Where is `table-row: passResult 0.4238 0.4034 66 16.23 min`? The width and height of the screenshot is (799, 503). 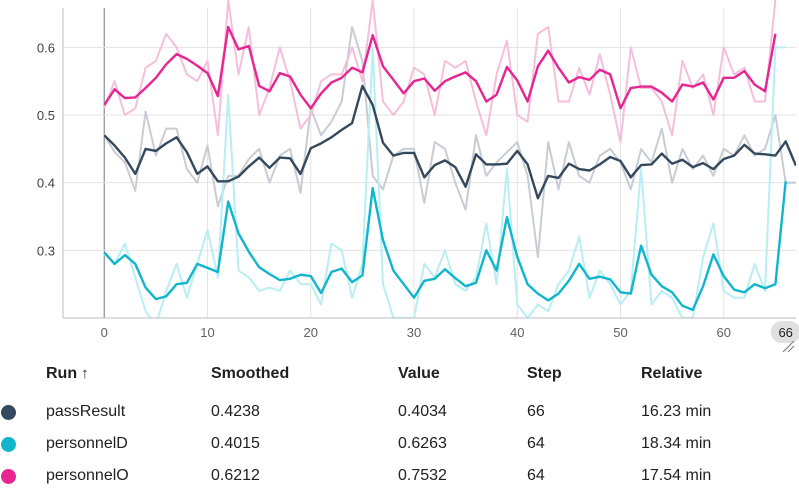 table-row: passResult 0.4238 0.4034 66 16.23 min is located at coordinates (399, 412).